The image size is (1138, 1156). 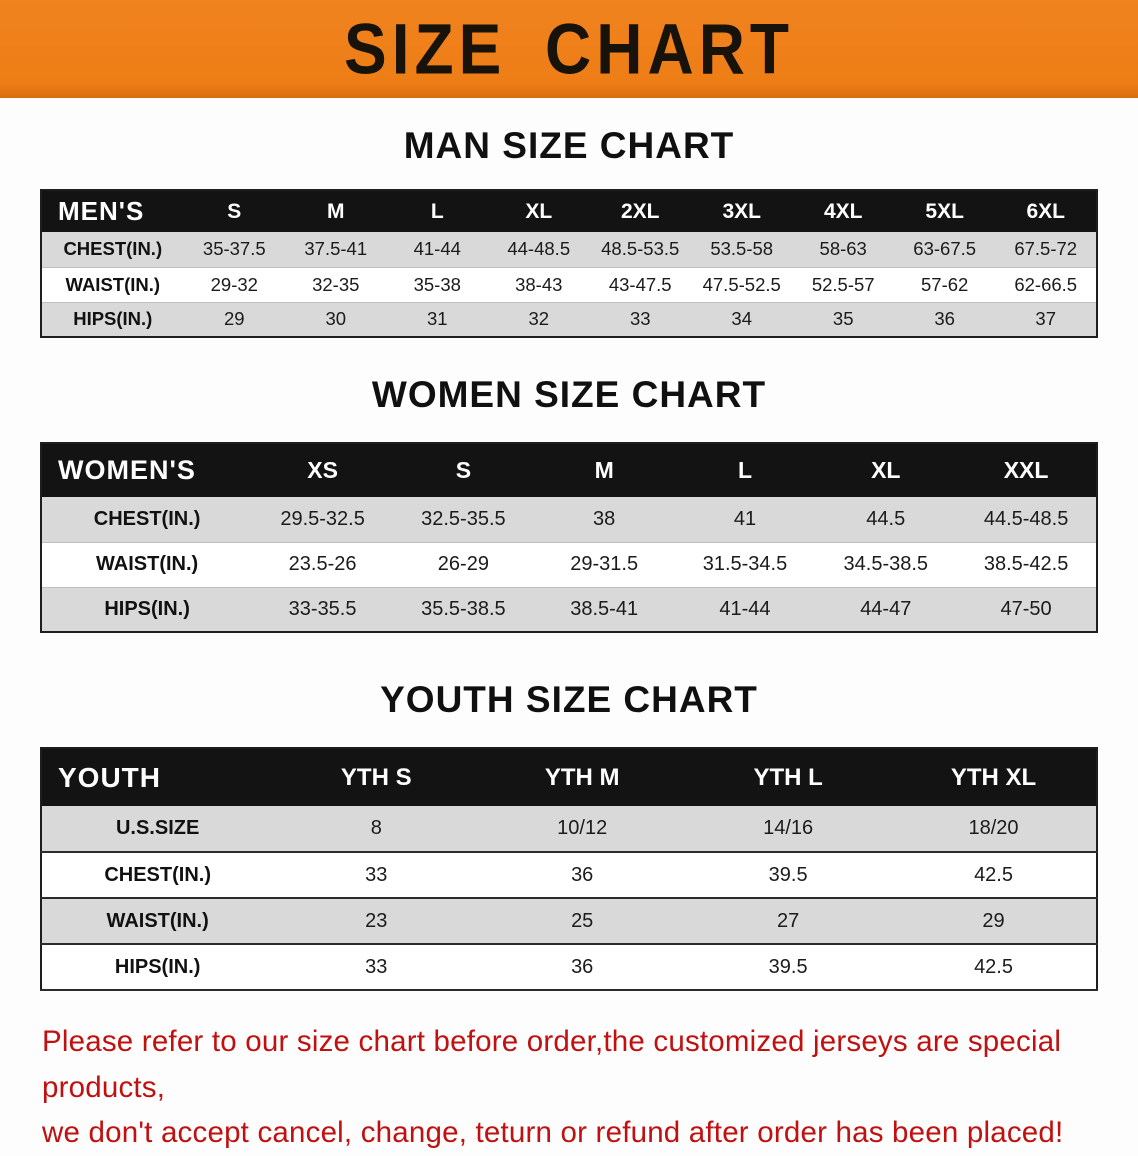 What do you see at coordinates (745, 518) in the screenshot?
I see `table-cell: 41` at bounding box center [745, 518].